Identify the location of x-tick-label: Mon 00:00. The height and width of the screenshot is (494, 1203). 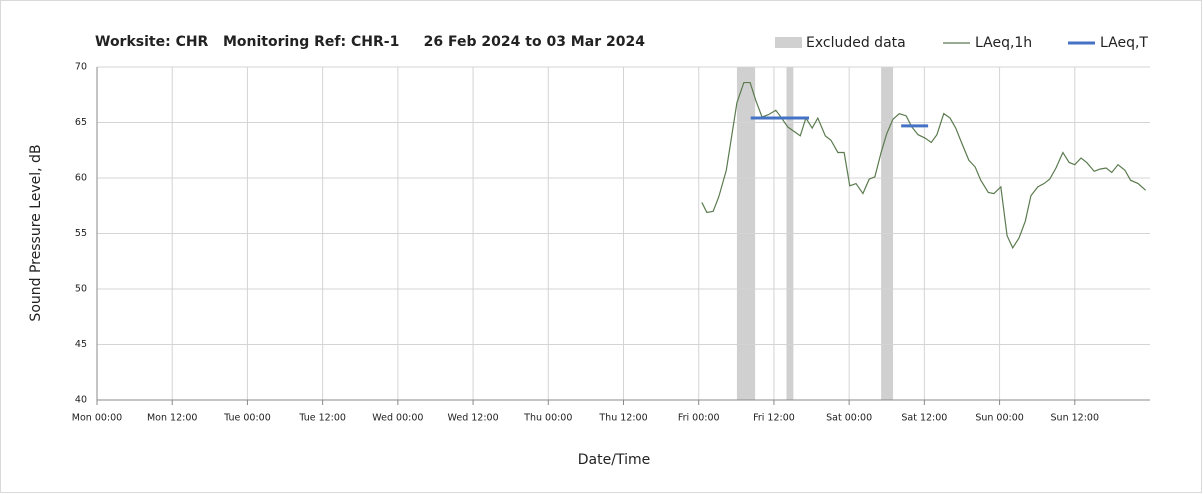
(97, 418).